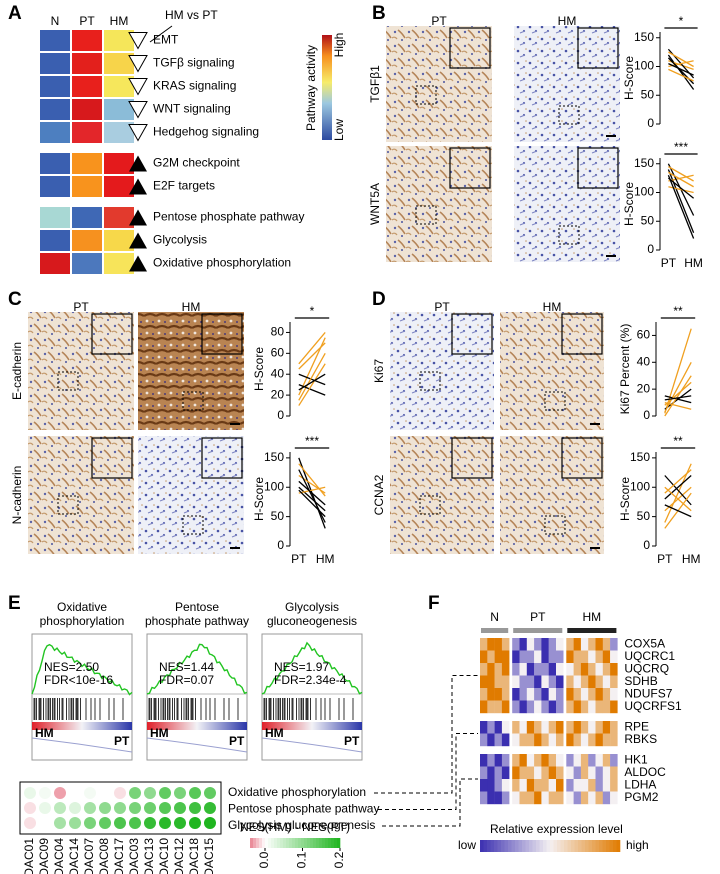 This screenshot has width=720, height=874. Describe the element at coordinates (467, 845) in the screenshot. I see `legend-low: low` at that location.